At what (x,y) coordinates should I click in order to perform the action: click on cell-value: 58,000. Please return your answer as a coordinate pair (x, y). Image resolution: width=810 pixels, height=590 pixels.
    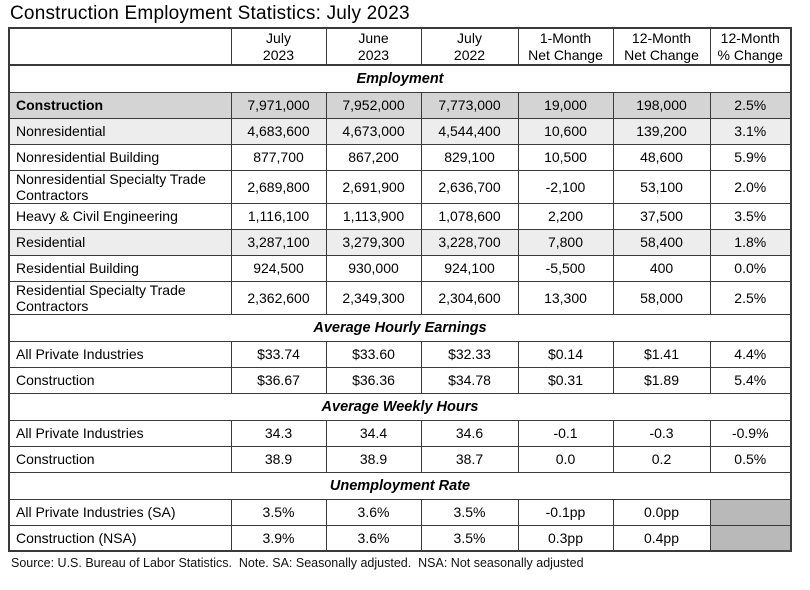
    Looking at the image, I should click on (661, 297).